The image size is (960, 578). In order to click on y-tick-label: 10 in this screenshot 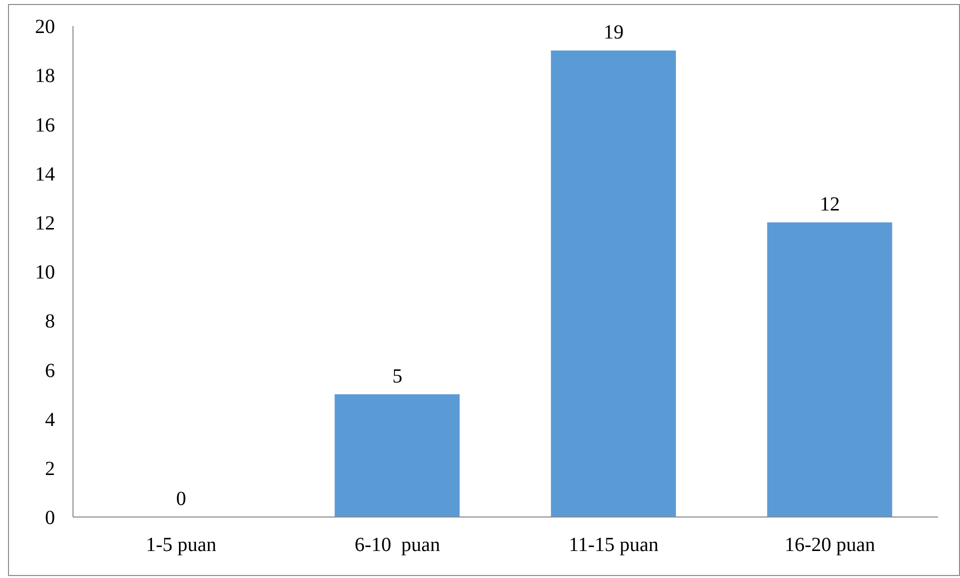, I will do `click(45, 273)`.